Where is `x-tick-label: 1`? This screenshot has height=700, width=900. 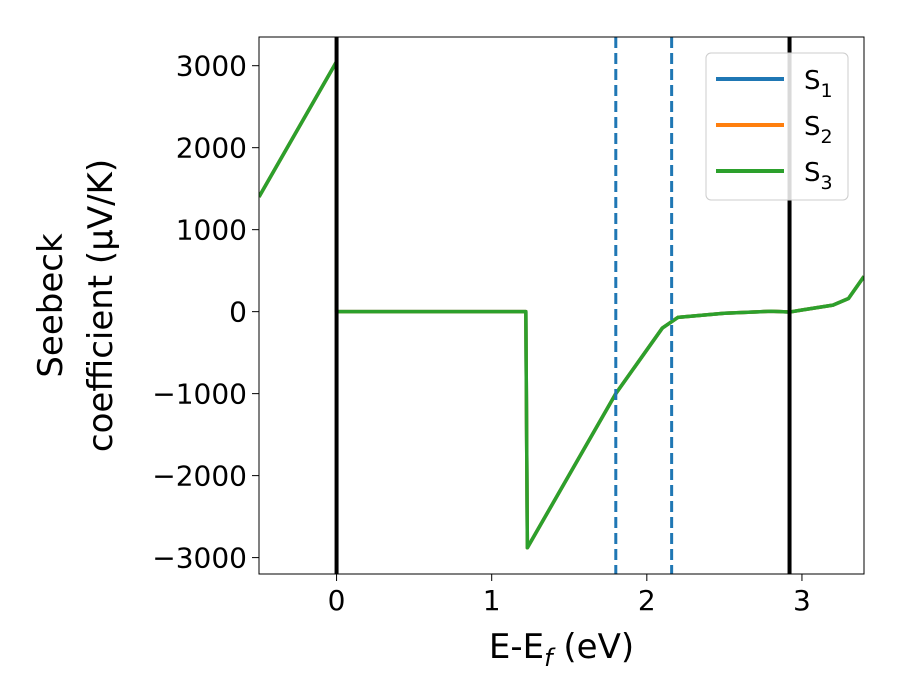
x-tick-label: 1 is located at coordinates (492, 600).